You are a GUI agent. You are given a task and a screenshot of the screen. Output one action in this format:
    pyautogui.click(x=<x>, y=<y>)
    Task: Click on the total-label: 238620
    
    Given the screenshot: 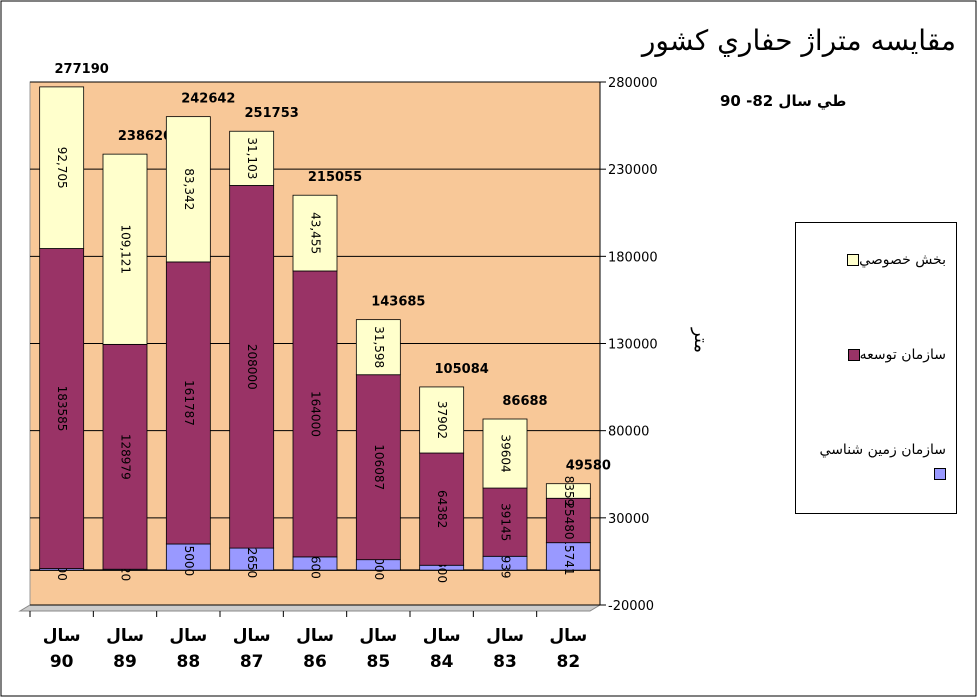 What is the action you would take?
    pyautogui.click(x=145, y=136)
    